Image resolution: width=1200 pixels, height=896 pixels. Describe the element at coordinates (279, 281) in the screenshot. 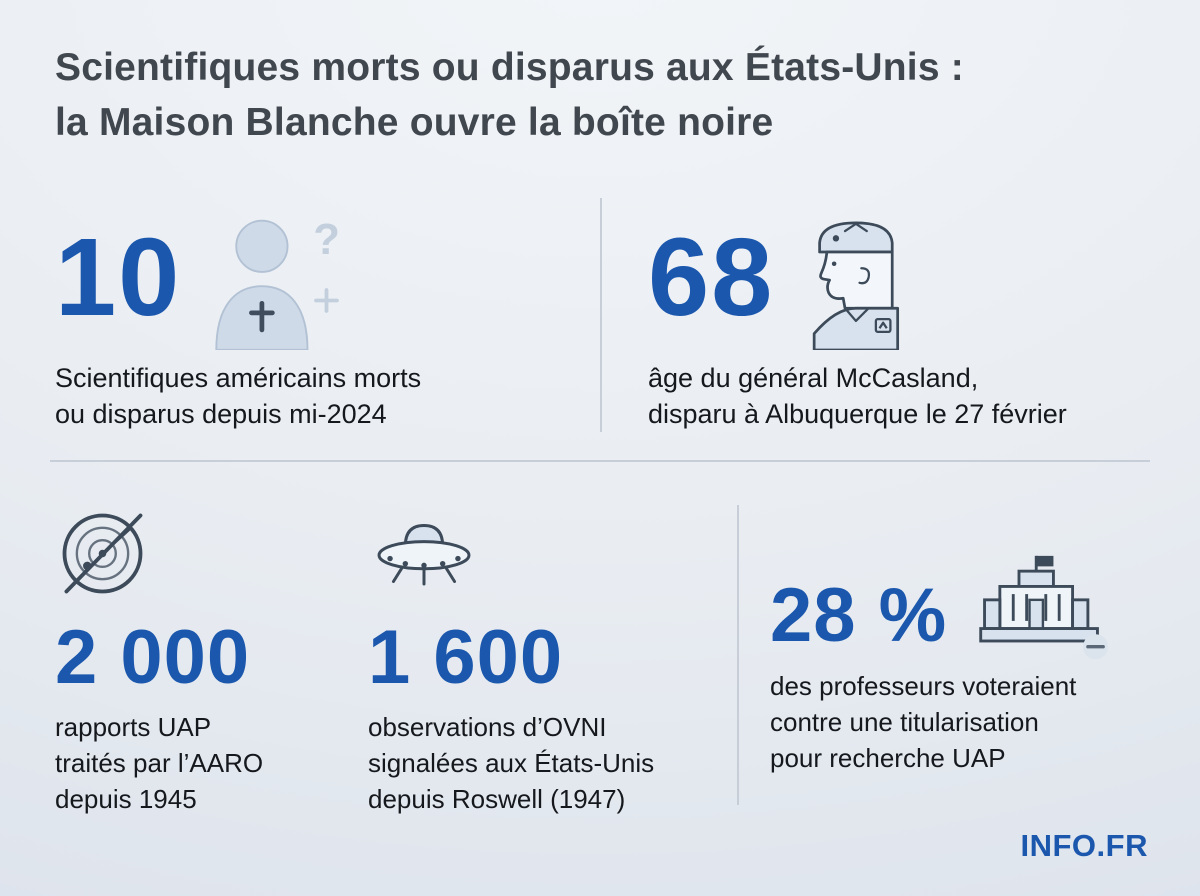

I see `missing-person-icon: ?` at that location.